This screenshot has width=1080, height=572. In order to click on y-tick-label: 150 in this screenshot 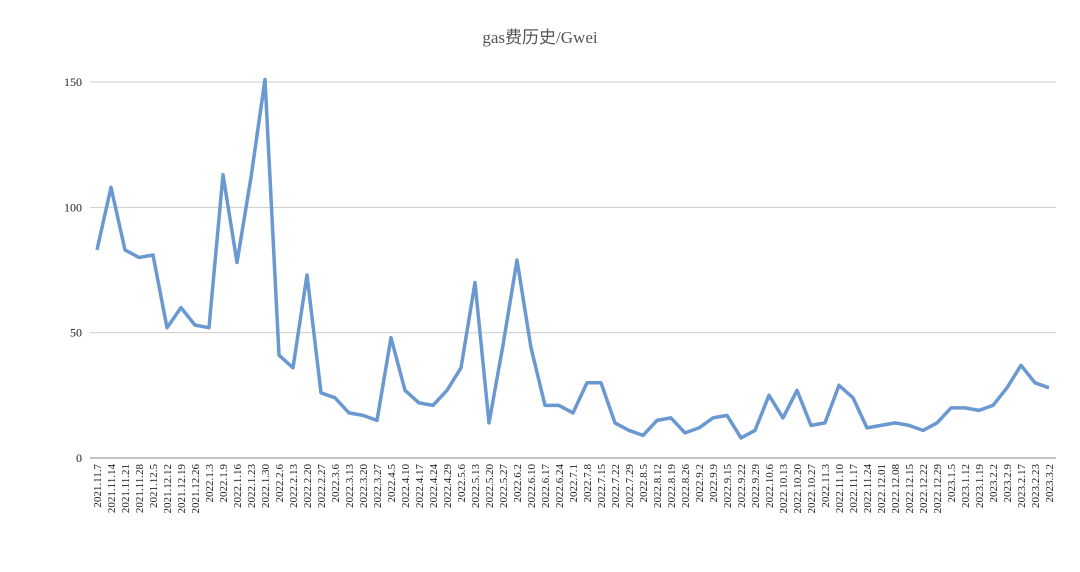, I will do `click(73, 82)`.